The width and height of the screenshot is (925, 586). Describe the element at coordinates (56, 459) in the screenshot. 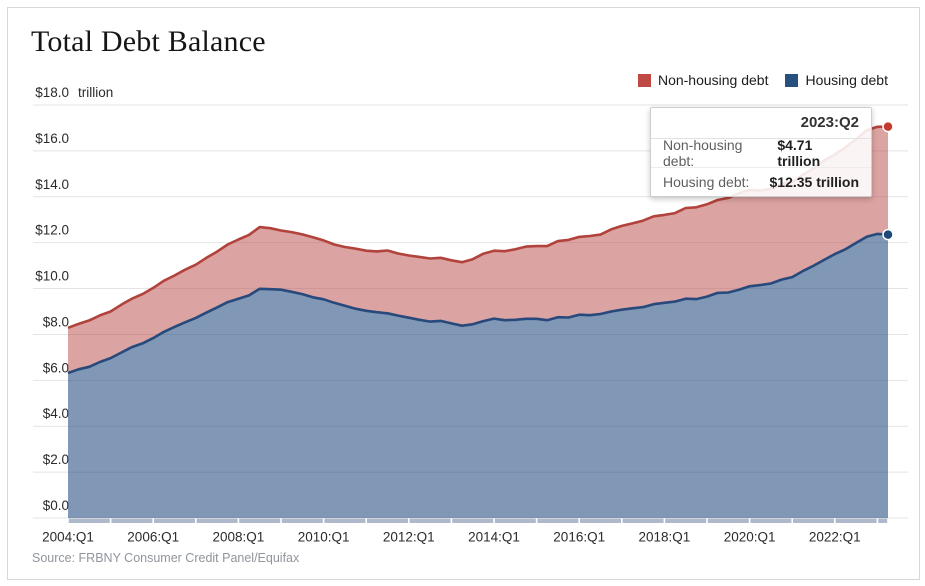

I see `y-tick-label: $2.0` at that location.